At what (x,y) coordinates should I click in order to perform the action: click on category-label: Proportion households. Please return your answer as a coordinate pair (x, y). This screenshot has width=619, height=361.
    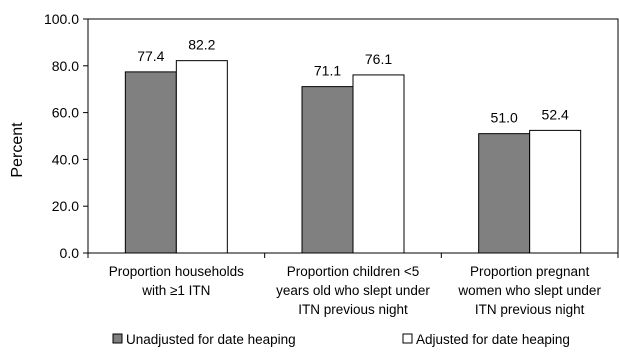
    Looking at the image, I should click on (176, 271).